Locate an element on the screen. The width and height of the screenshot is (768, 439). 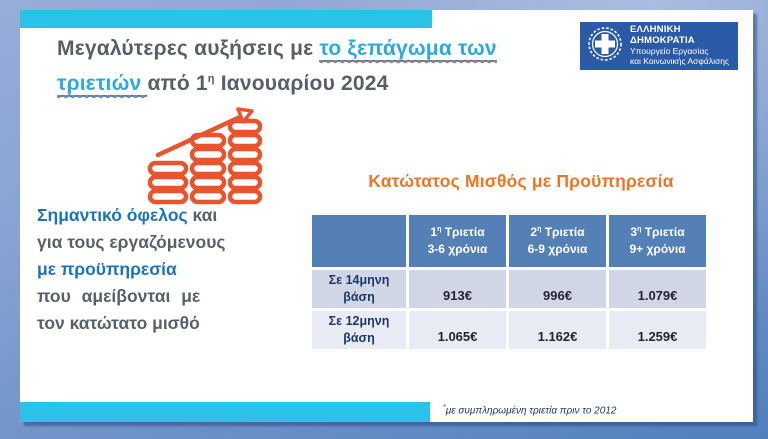
benefit-line-4: που αμείβονται με is located at coordinates (119, 296).